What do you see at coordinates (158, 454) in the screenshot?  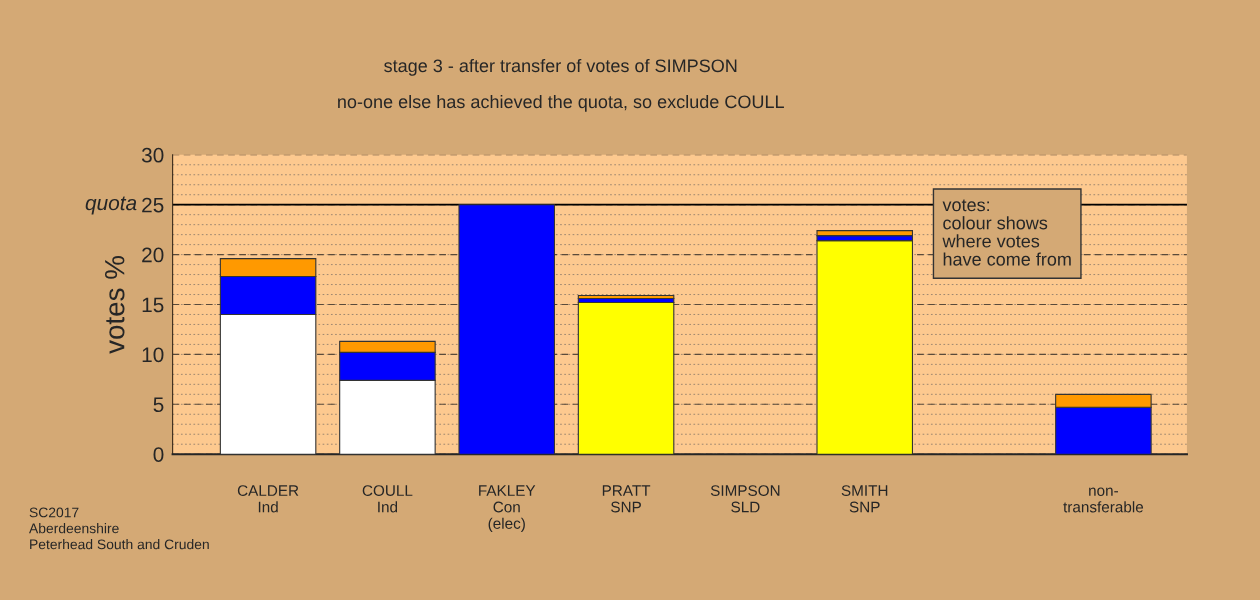 I see `y-tick-label: 0` at bounding box center [158, 454].